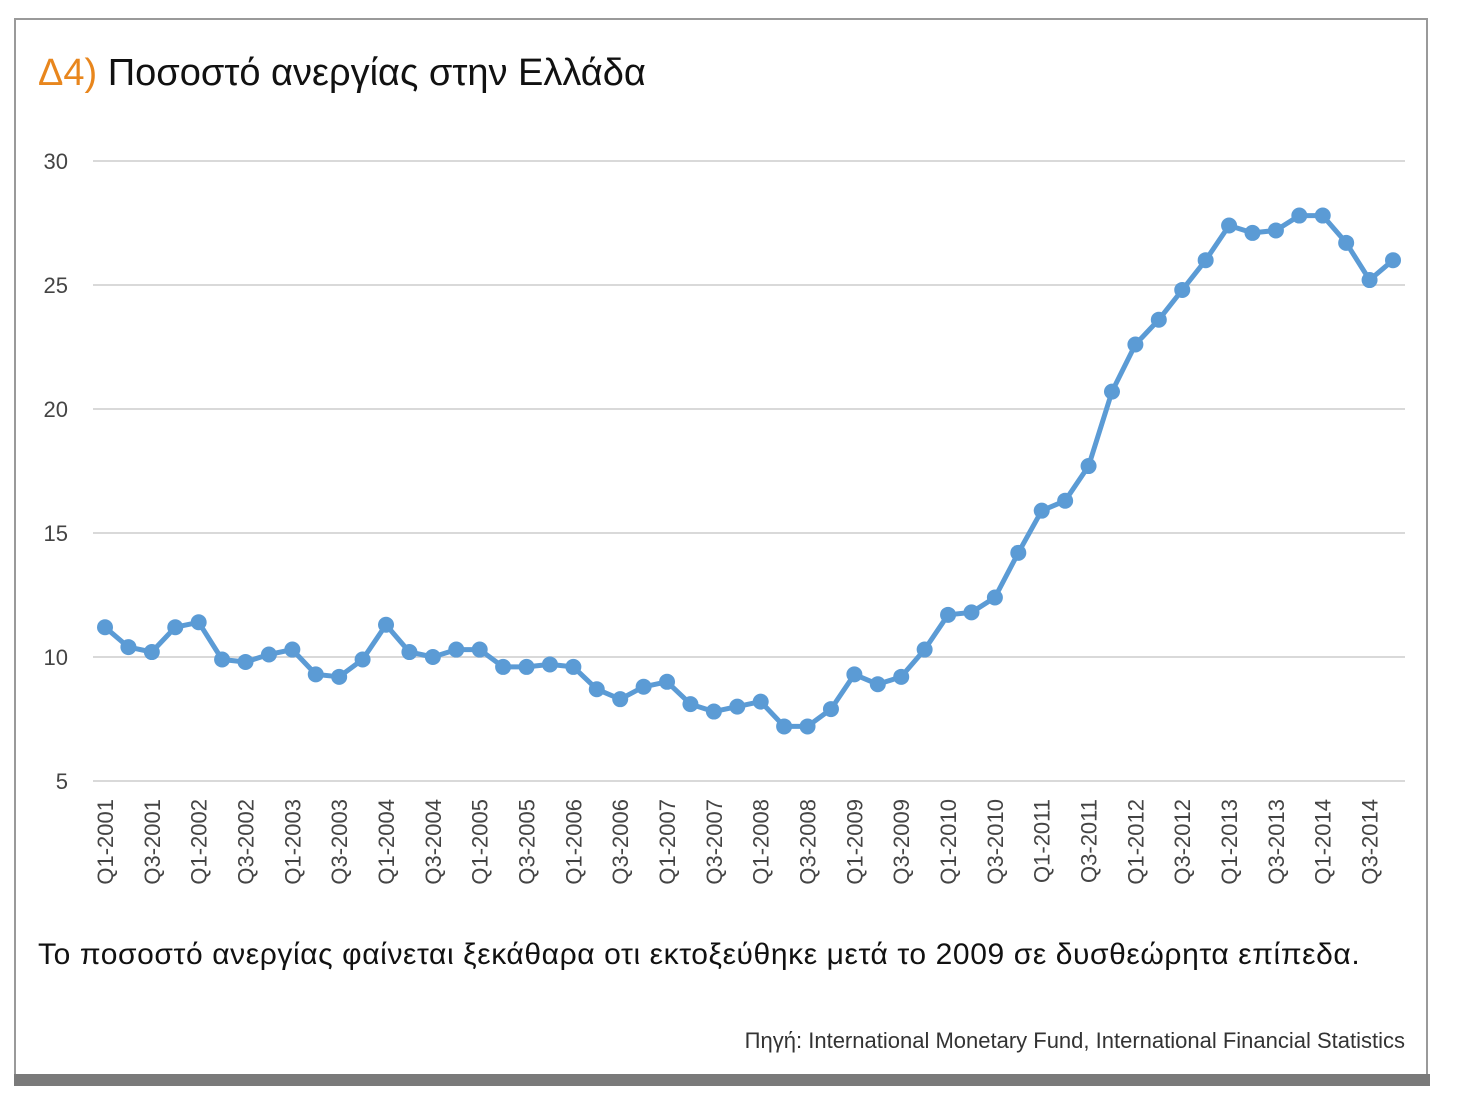  I want to click on y-tick-label: 15, so click(56, 533).